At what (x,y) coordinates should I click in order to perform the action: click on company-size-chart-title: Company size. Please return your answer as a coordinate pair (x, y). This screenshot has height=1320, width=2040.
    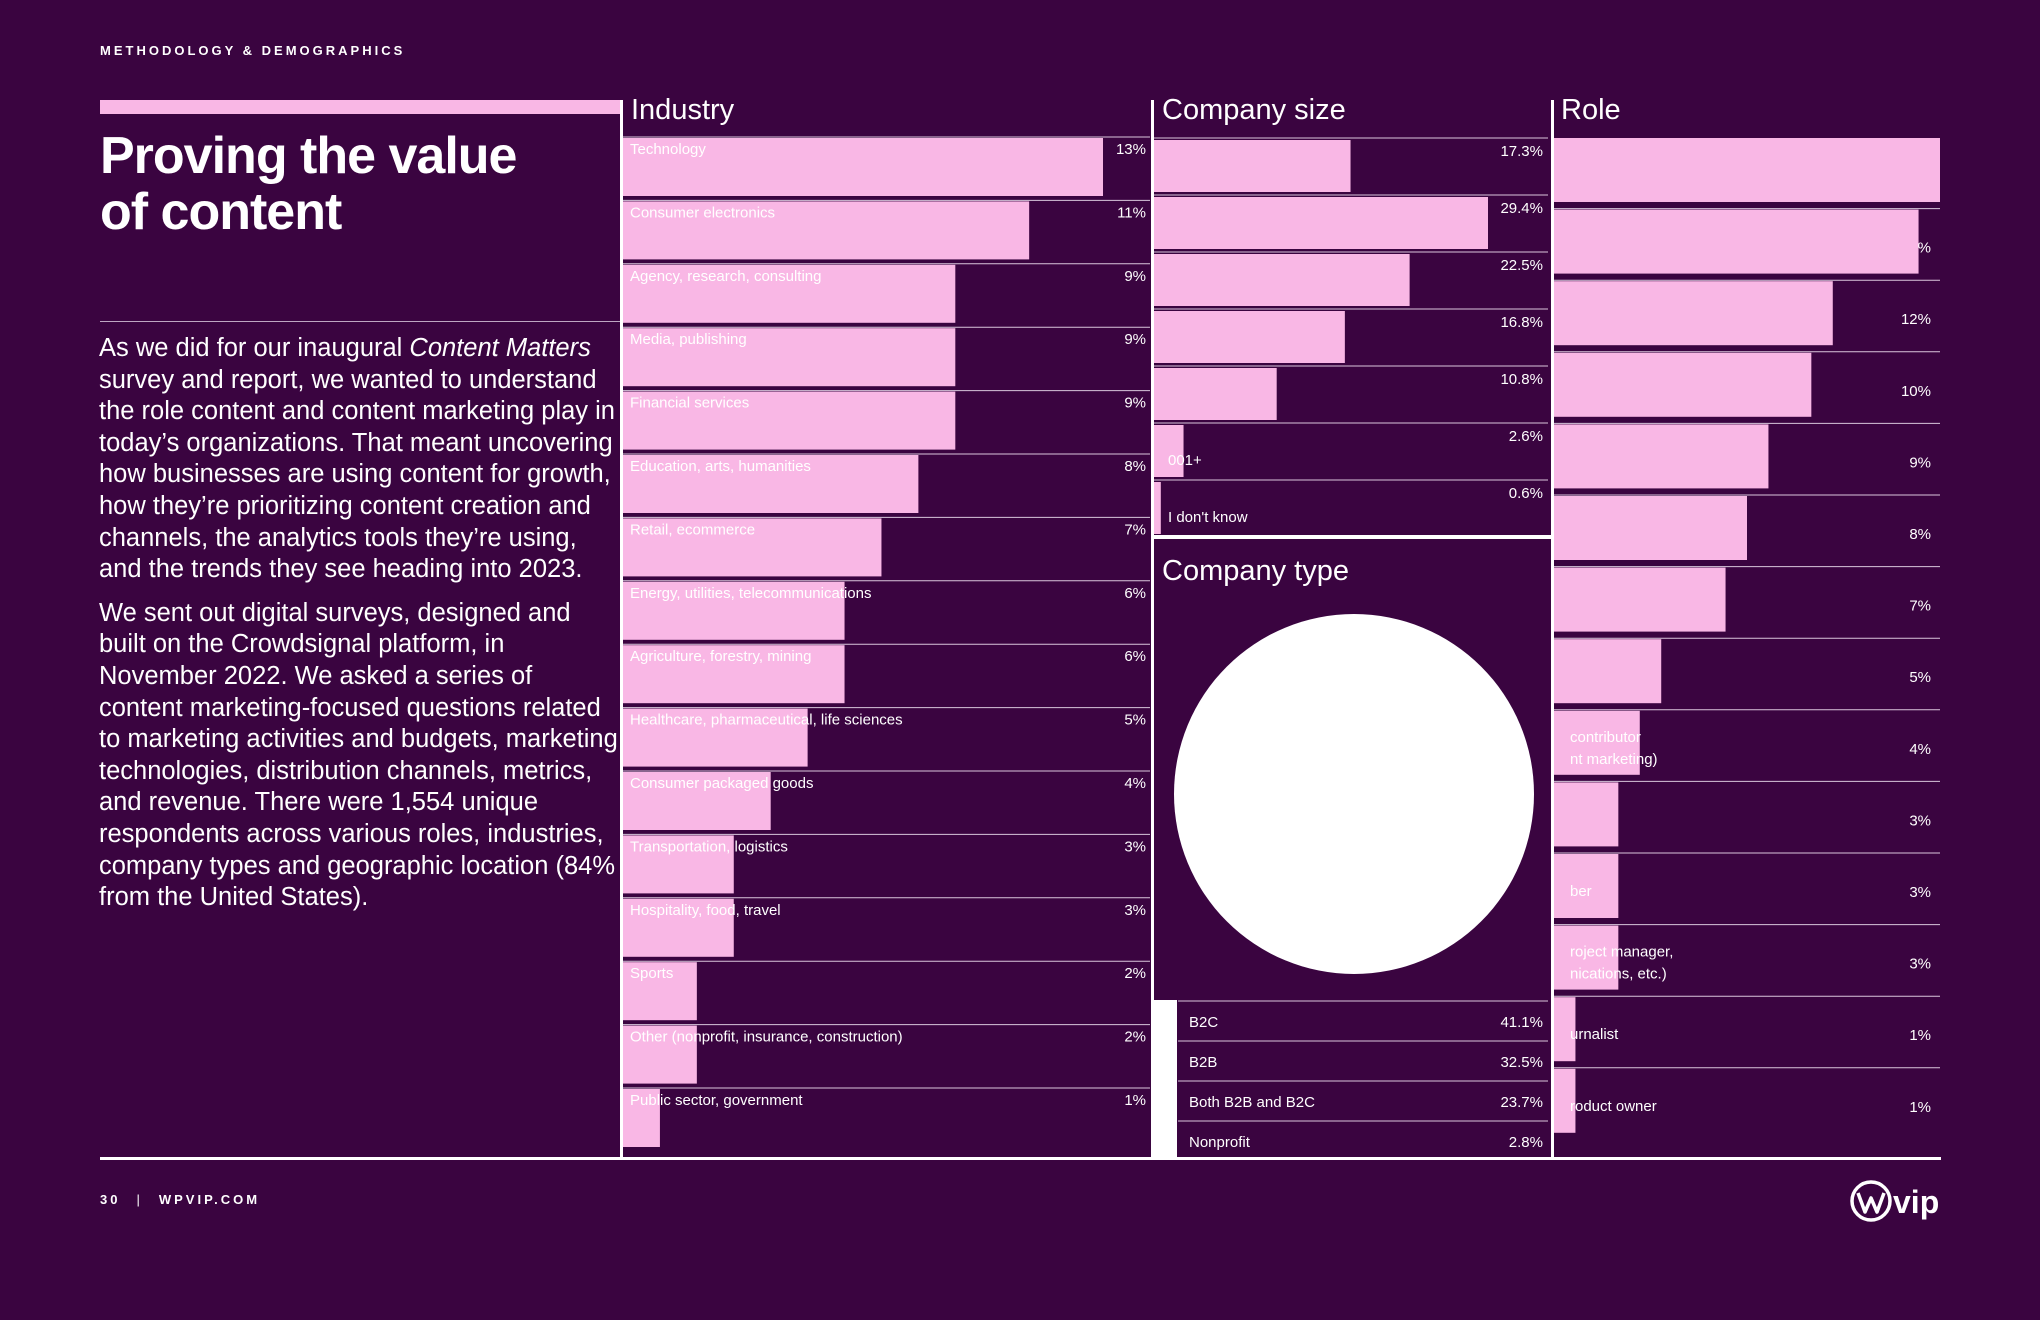
    Looking at the image, I should click on (1254, 110).